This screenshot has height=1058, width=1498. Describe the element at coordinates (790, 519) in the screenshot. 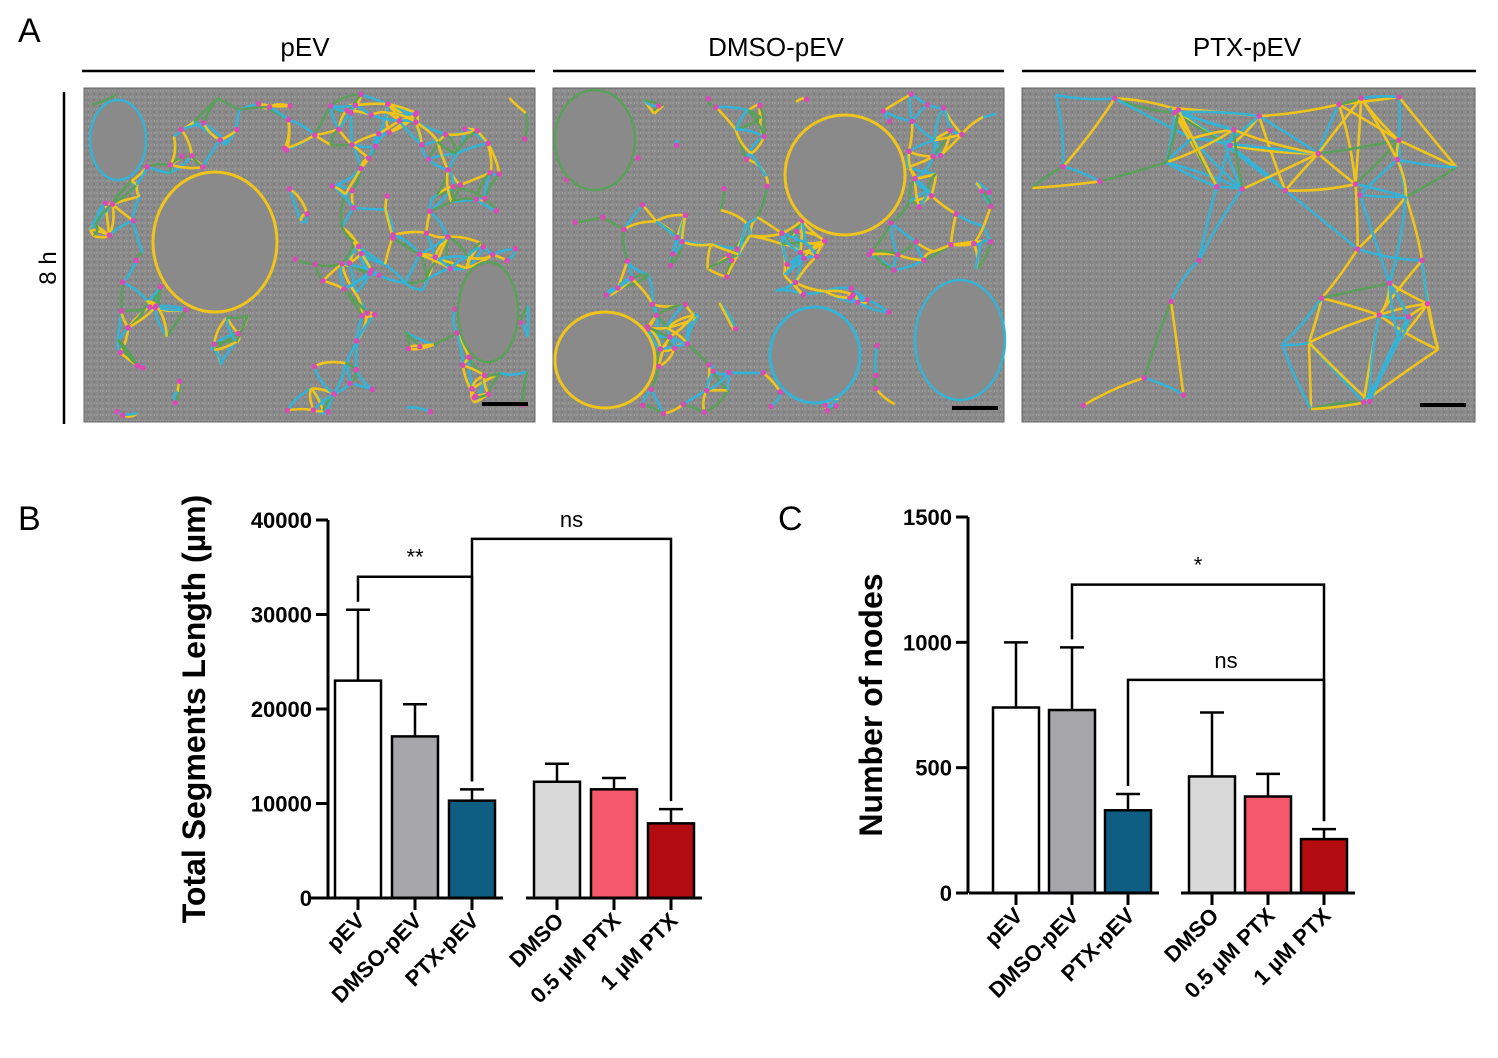

I see `panel-c-letter: C` at that location.